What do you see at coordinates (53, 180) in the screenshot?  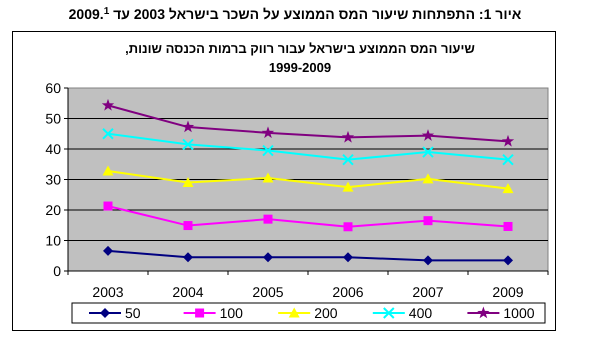 I see `y-tick-label: 30` at bounding box center [53, 180].